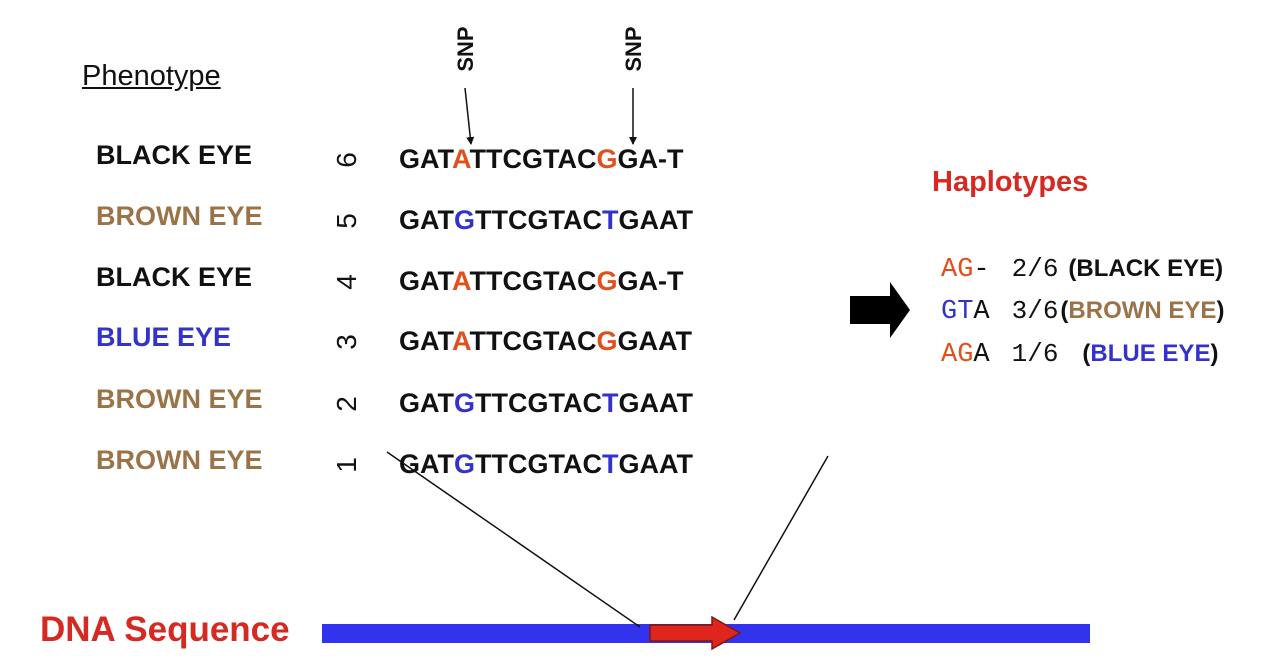 The width and height of the screenshot is (1286, 666). I want to click on haplotype-phenotype-text: BLACK EYE, so click(1146, 268).